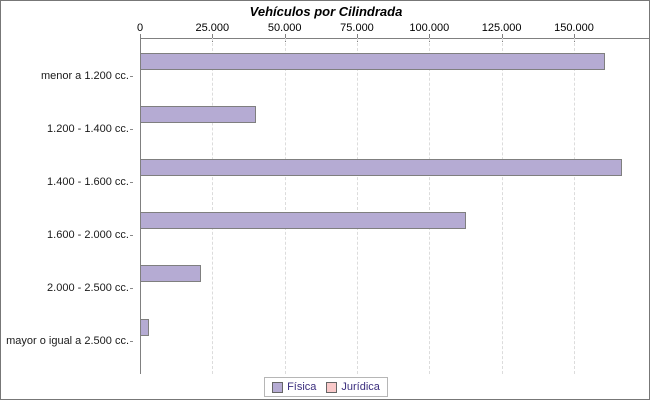  Describe the element at coordinates (88, 182) in the screenshot. I see `category-label: 1.400 - 1.600 cc.` at that location.